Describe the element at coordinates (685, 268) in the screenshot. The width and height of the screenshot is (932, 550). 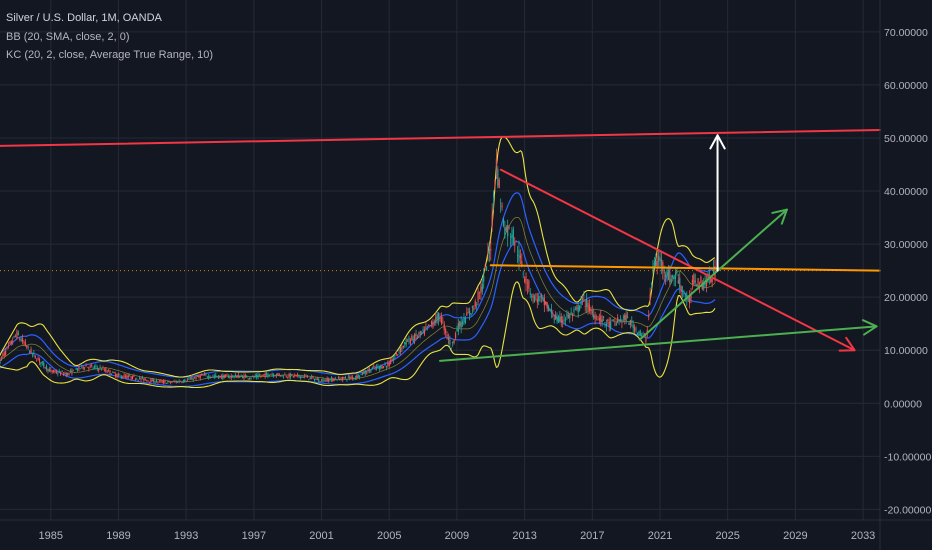
I see `orange-horizontal` at that location.